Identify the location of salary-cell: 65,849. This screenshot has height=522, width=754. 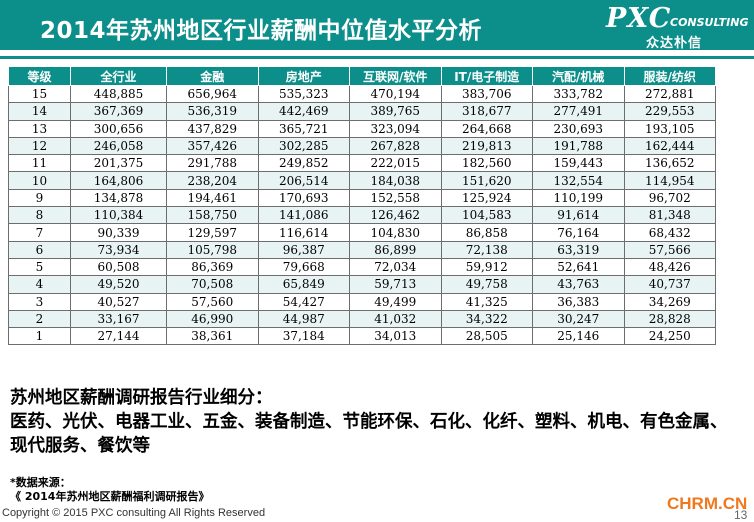
(303, 284).